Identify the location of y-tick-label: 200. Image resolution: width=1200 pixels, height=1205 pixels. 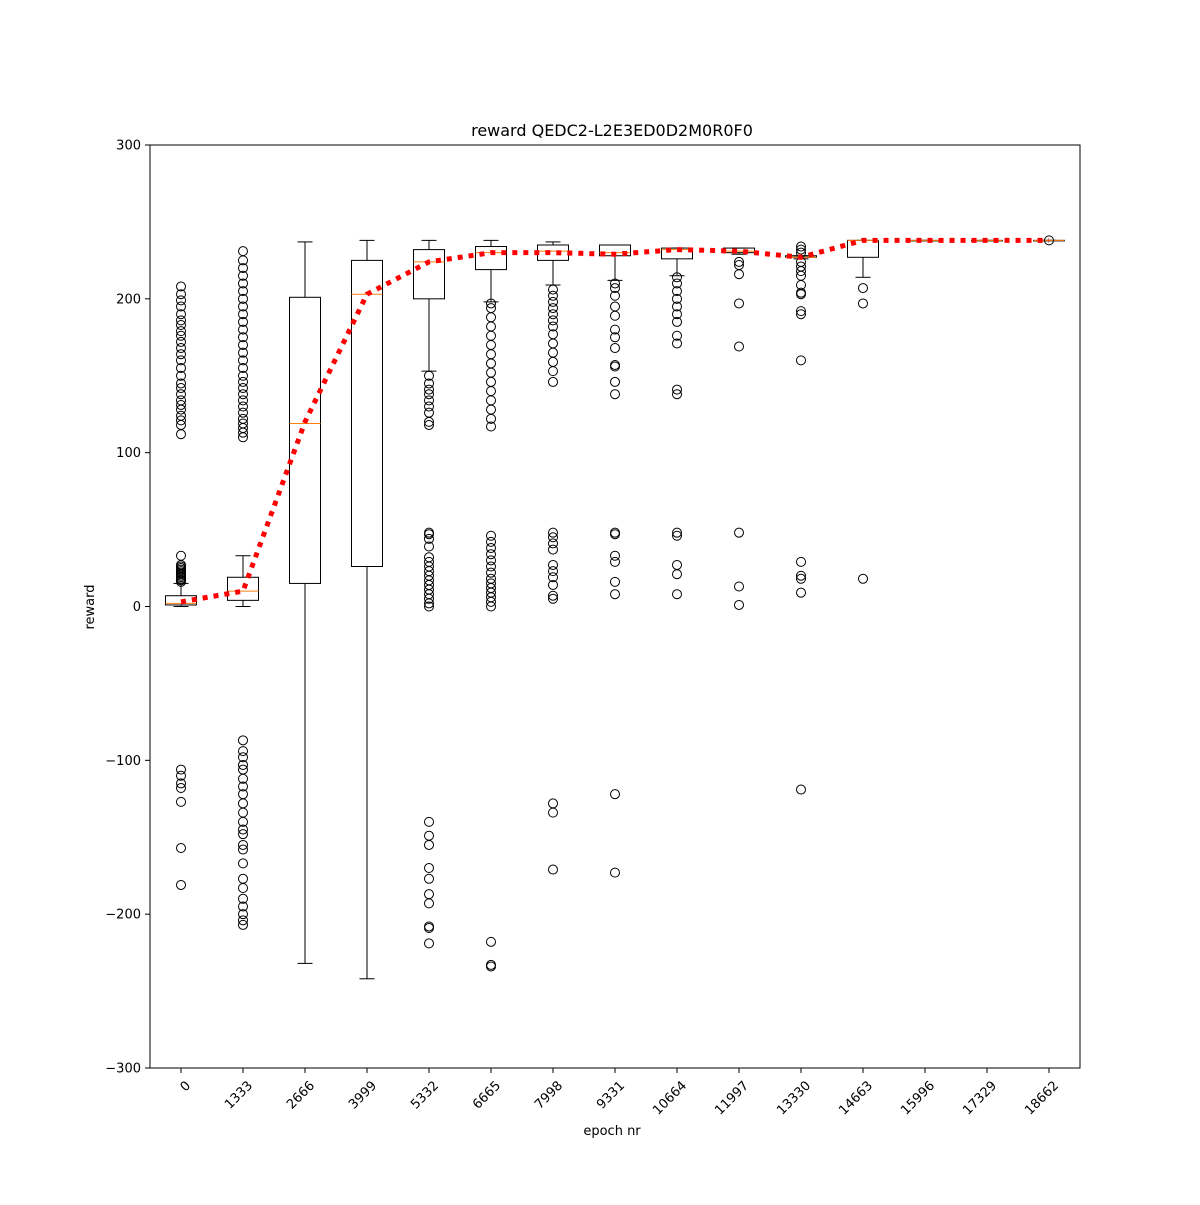
(128, 299).